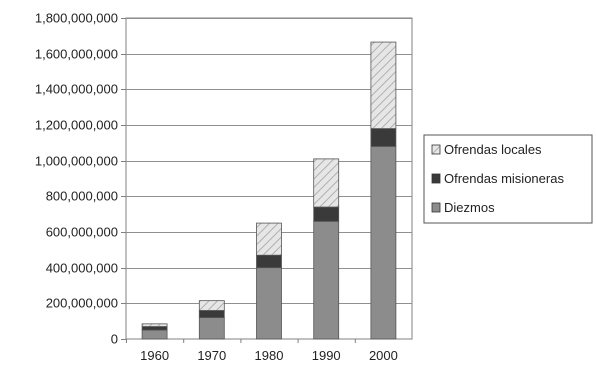  Describe the element at coordinates (76, 54) in the screenshot. I see `y-tick-label: 1,600,000,000` at that location.